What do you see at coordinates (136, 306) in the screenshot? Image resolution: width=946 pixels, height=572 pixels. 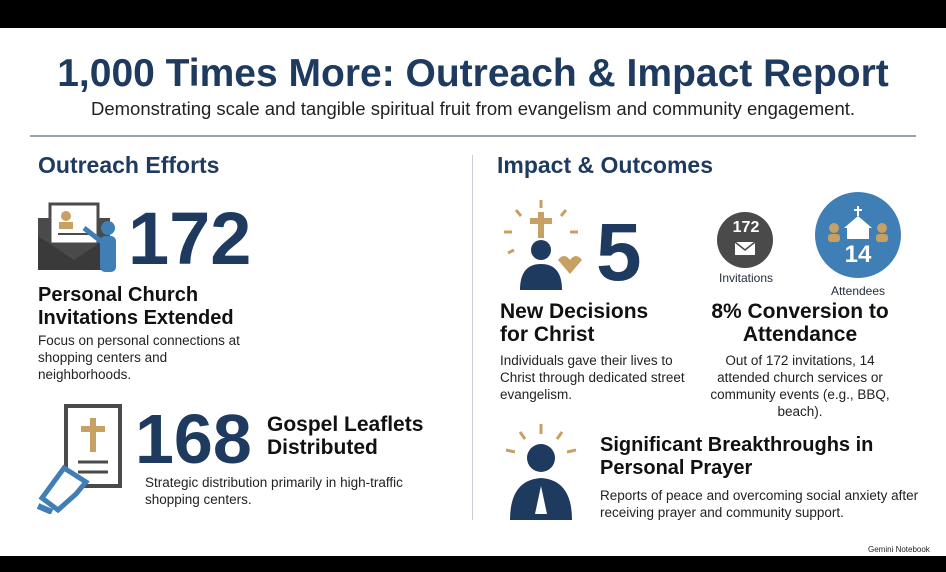 I see `invitations-label: Personal Church Invitations Extended` at bounding box center [136, 306].